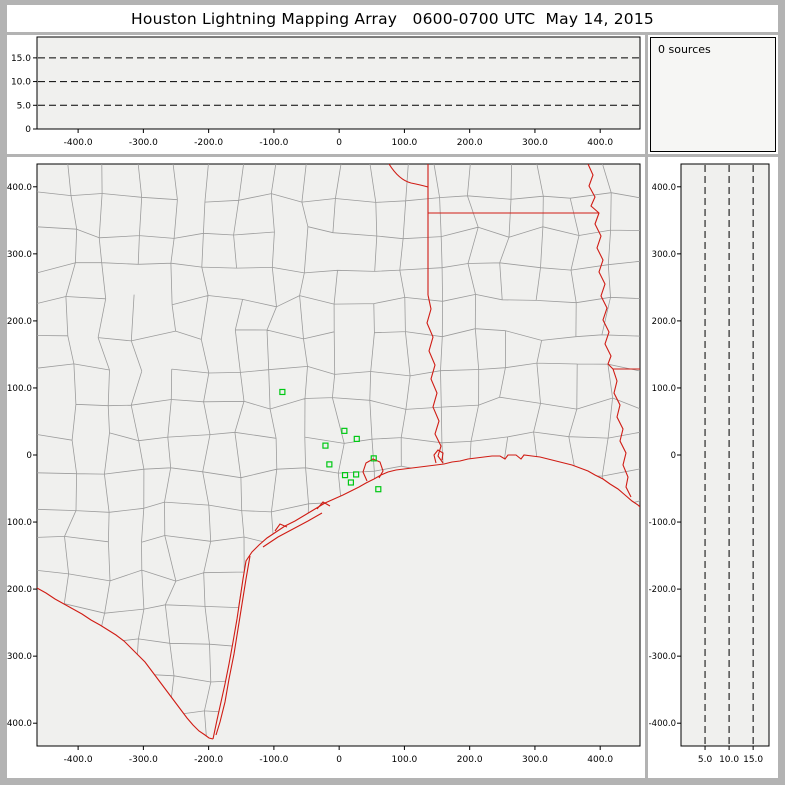  I want to click on x-tick-label: 10.0, so click(729, 760).